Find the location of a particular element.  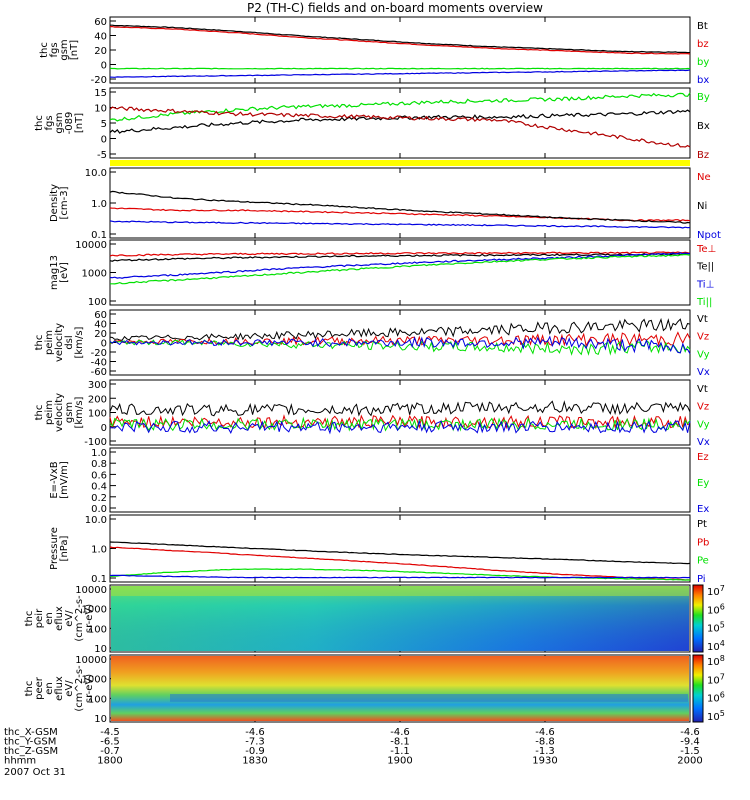

legend-pb: Pb is located at coordinates (703, 542).